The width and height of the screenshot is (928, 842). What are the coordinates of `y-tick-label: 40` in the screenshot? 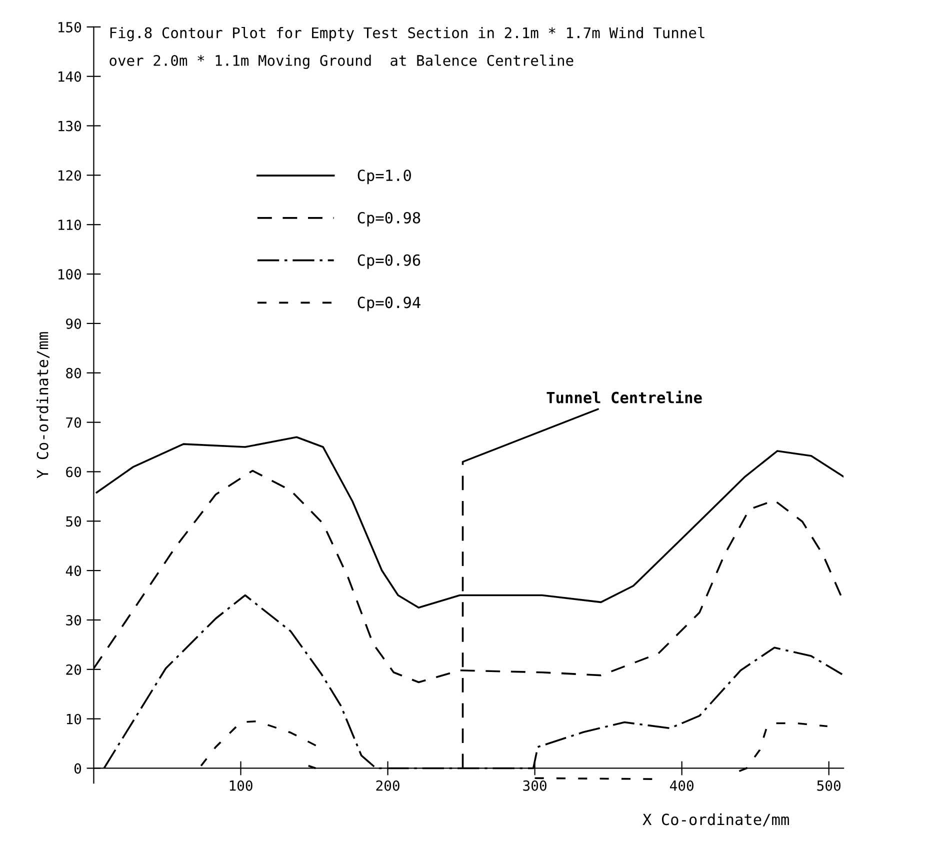 It's located at (74, 571).